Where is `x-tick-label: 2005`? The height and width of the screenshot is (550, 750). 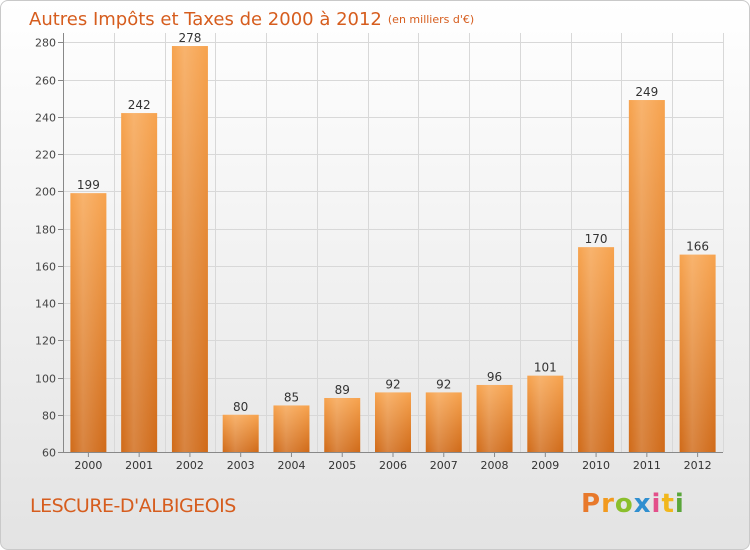
x-tick-label: 2005 is located at coordinates (342, 465).